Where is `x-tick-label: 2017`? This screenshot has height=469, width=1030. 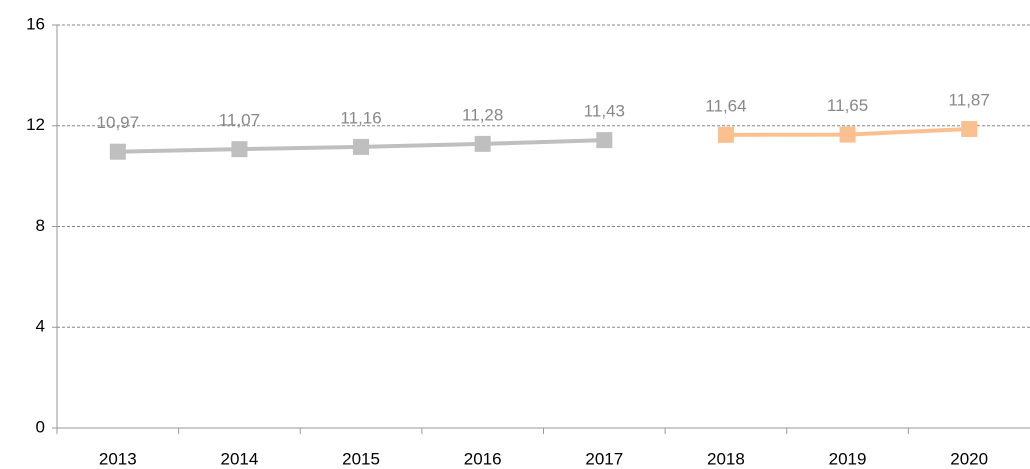
x-tick-label: 2017 is located at coordinates (604, 458).